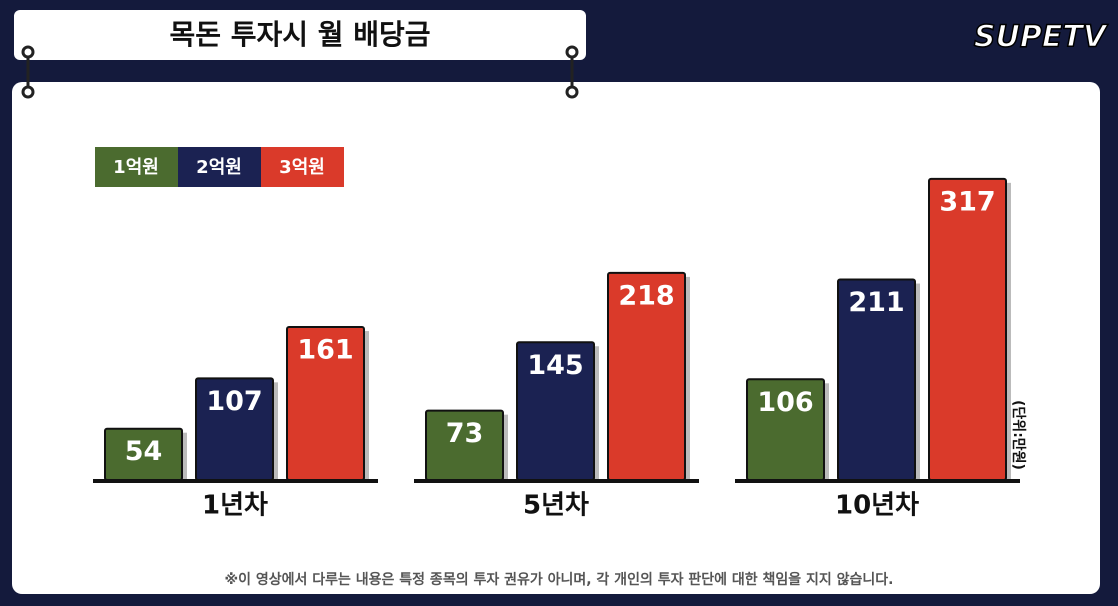 The width and height of the screenshot is (1118, 606). What do you see at coordinates (967, 329) in the screenshot?
I see `bar` at bounding box center [967, 329].